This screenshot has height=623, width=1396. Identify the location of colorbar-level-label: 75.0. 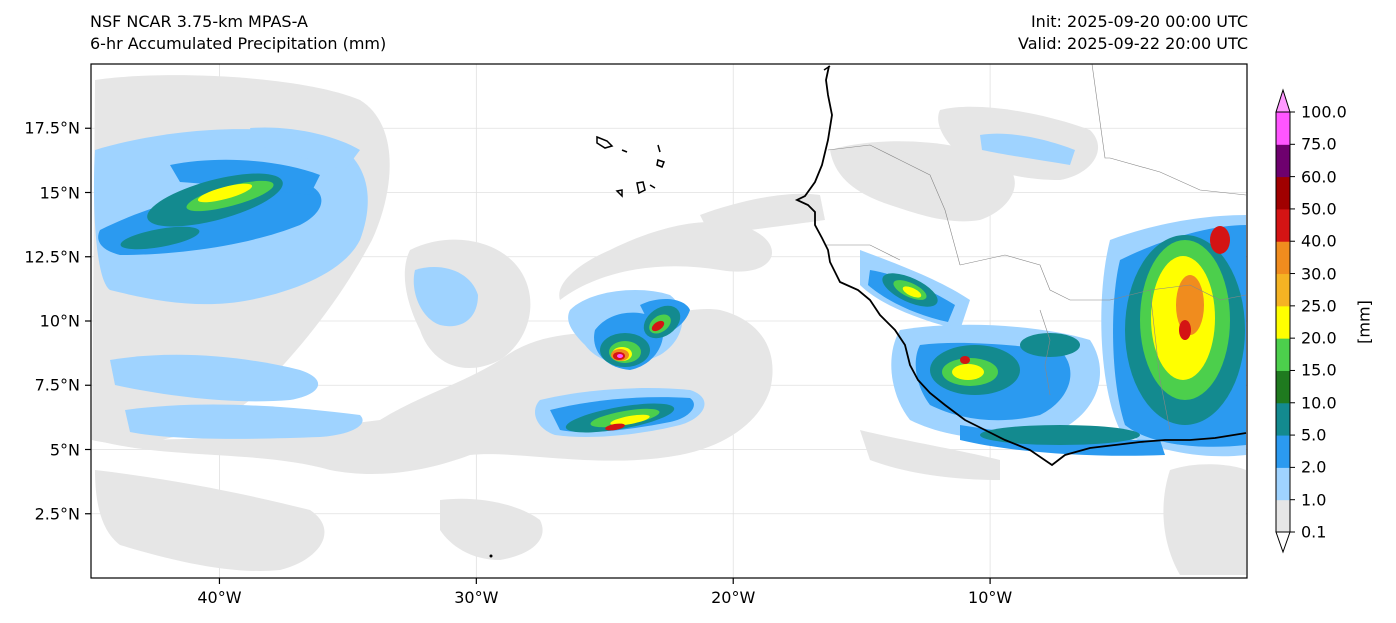
(1319, 144).